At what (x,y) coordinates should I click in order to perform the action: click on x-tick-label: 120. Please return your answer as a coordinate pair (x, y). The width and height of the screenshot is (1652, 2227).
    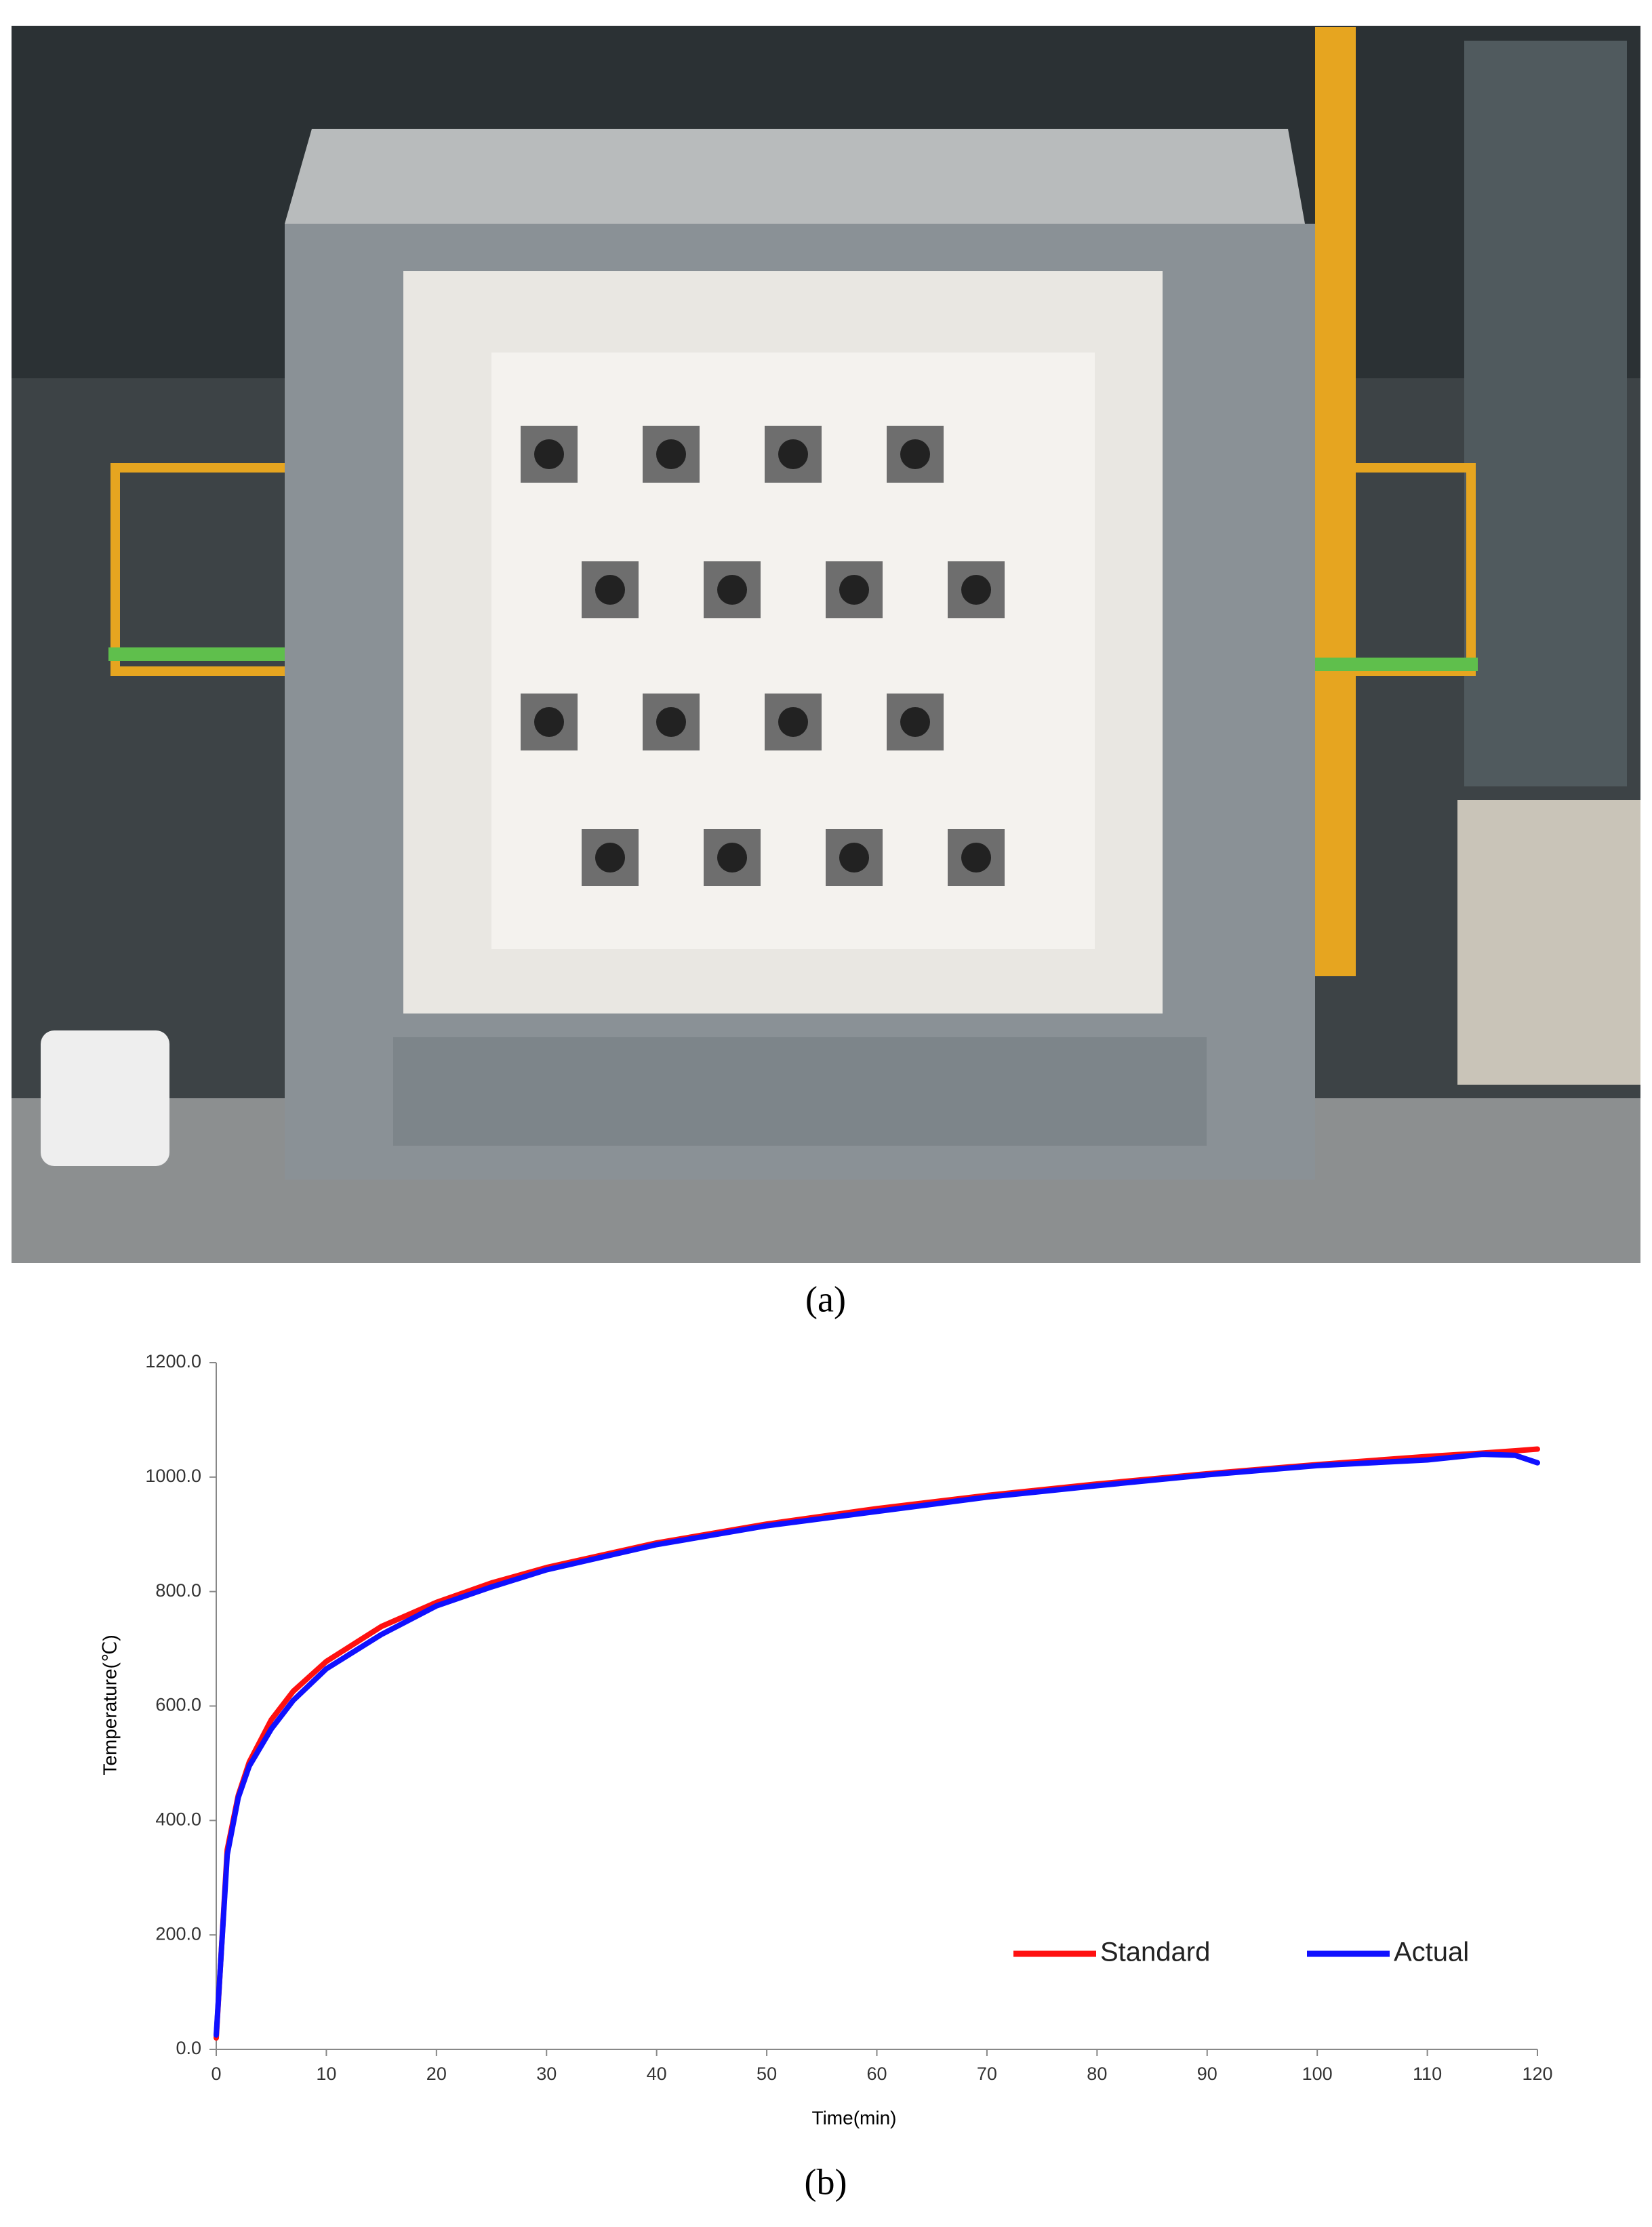
    Looking at the image, I should click on (1537, 2074).